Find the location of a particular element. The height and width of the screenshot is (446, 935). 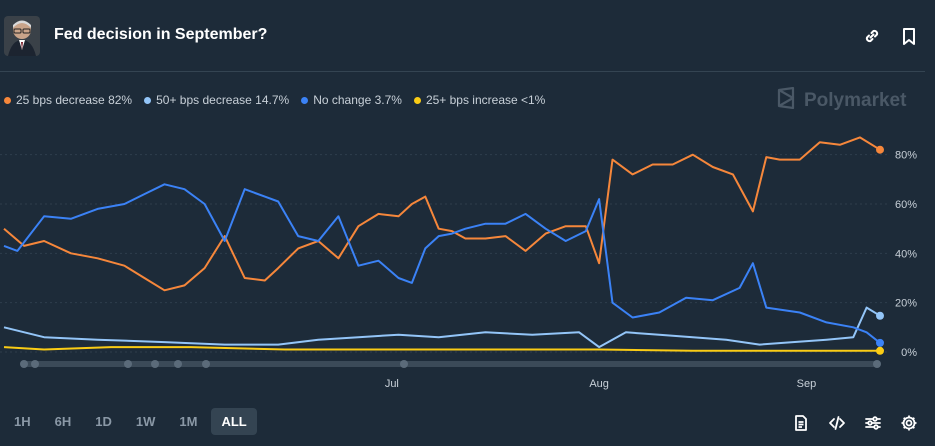

gear-icon is located at coordinates (909, 423).